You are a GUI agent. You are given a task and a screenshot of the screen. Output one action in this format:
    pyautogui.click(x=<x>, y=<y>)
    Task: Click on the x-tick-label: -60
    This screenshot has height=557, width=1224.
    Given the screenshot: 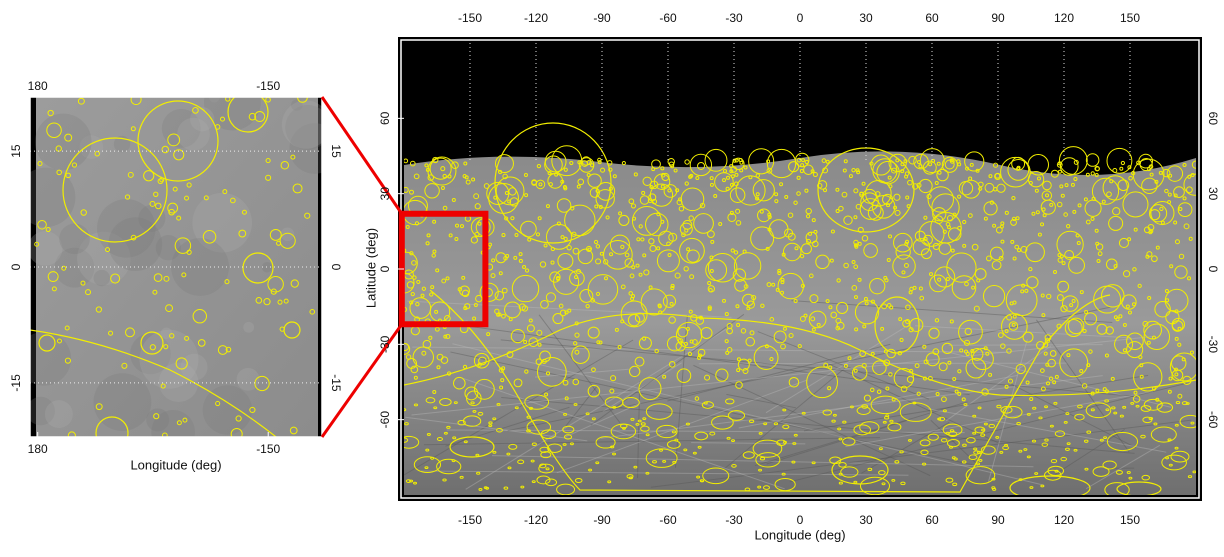 What is the action you would take?
    pyautogui.click(x=668, y=520)
    